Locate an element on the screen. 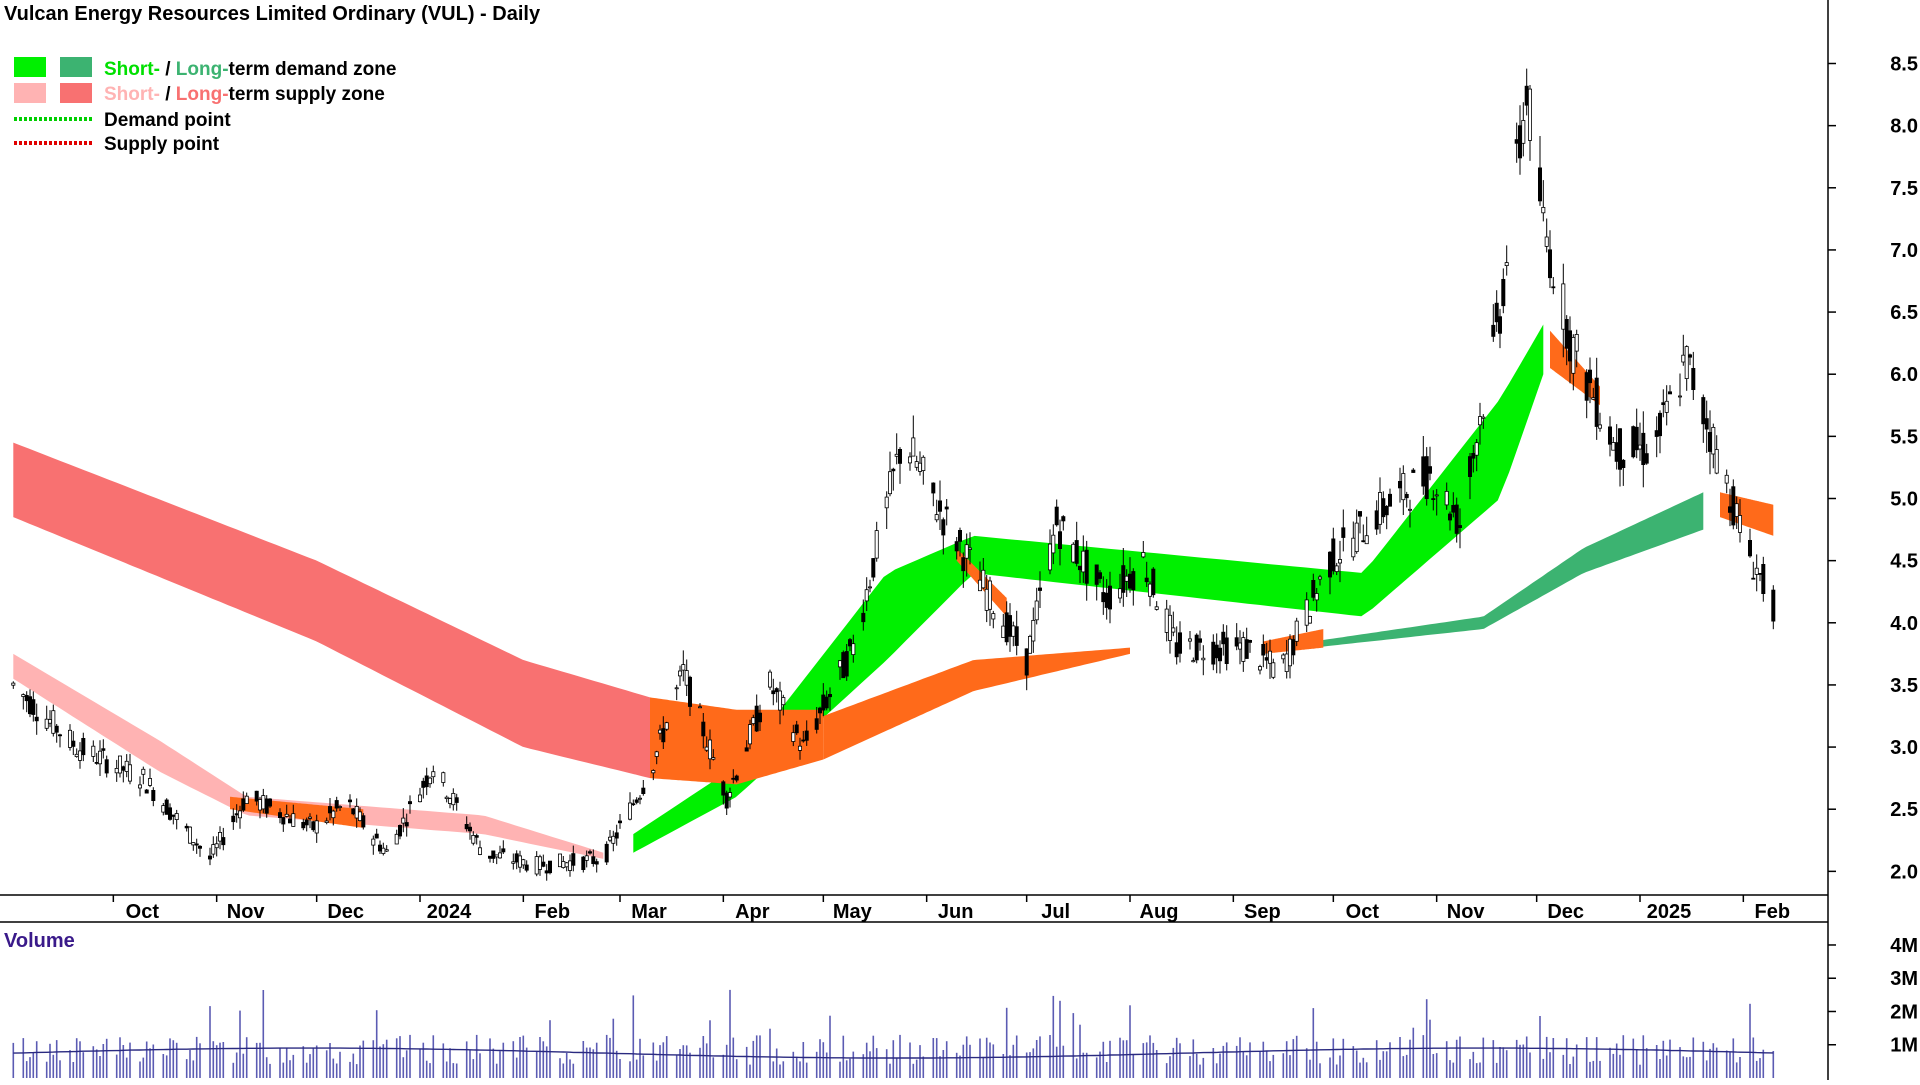 The width and height of the screenshot is (1920, 1085). time-tick-label-8: Jun is located at coordinates (956, 912).